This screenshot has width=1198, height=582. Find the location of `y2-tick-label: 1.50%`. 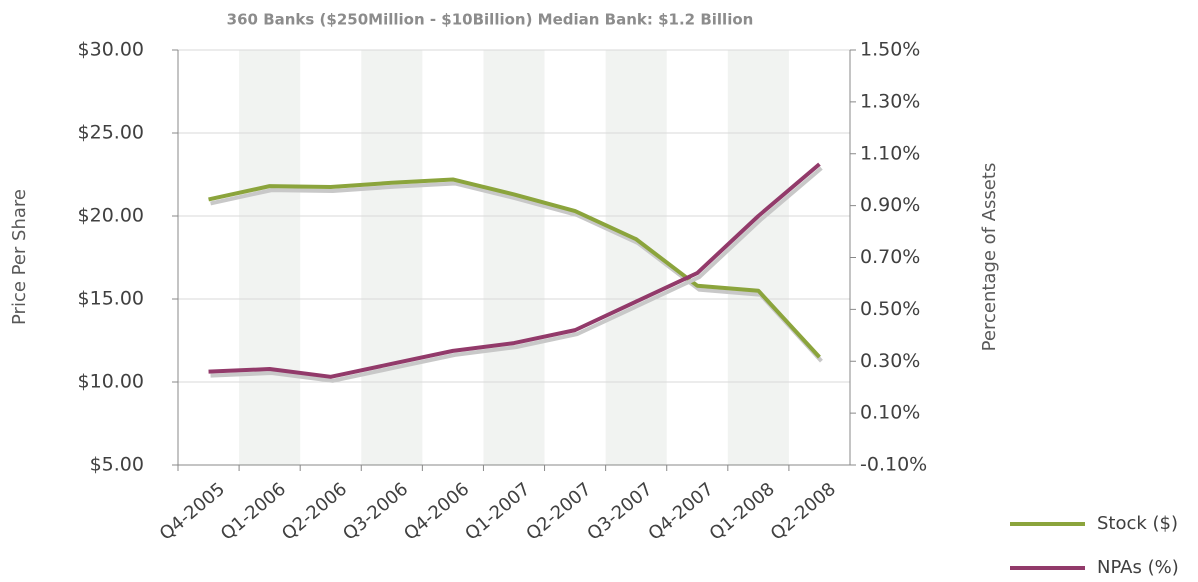

y2-tick-label: 1.50% is located at coordinates (890, 50).